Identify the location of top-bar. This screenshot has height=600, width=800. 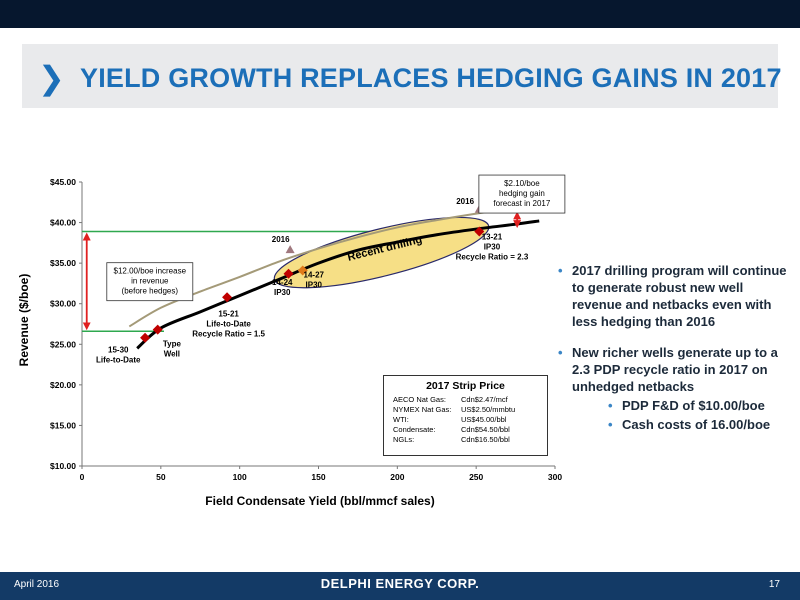
(400, 14).